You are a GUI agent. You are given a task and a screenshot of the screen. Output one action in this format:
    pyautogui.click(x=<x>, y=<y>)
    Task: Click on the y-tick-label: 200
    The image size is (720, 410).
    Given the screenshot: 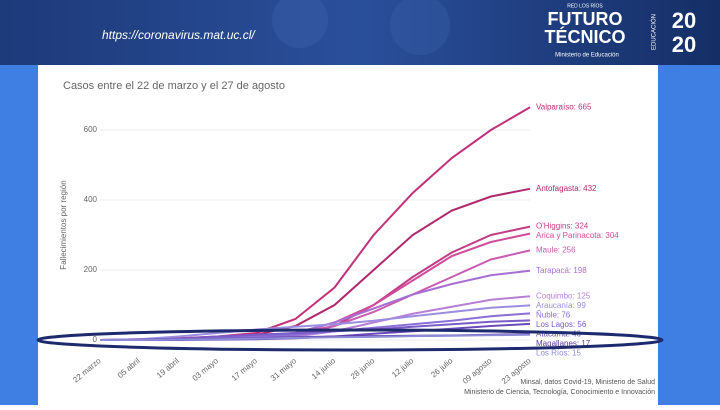 What is the action you would take?
    pyautogui.click(x=91, y=269)
    